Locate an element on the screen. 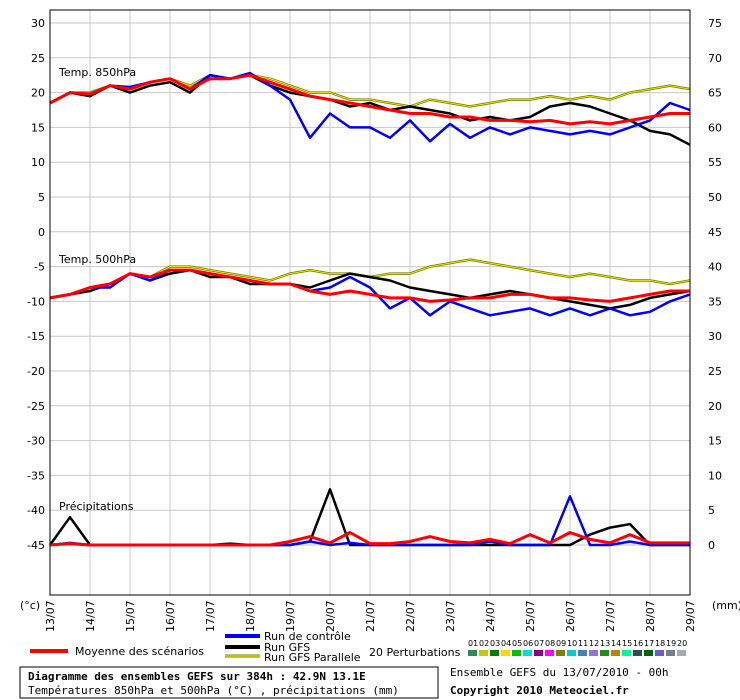  series-line-precip-mean is located at coordinates (369, 539).